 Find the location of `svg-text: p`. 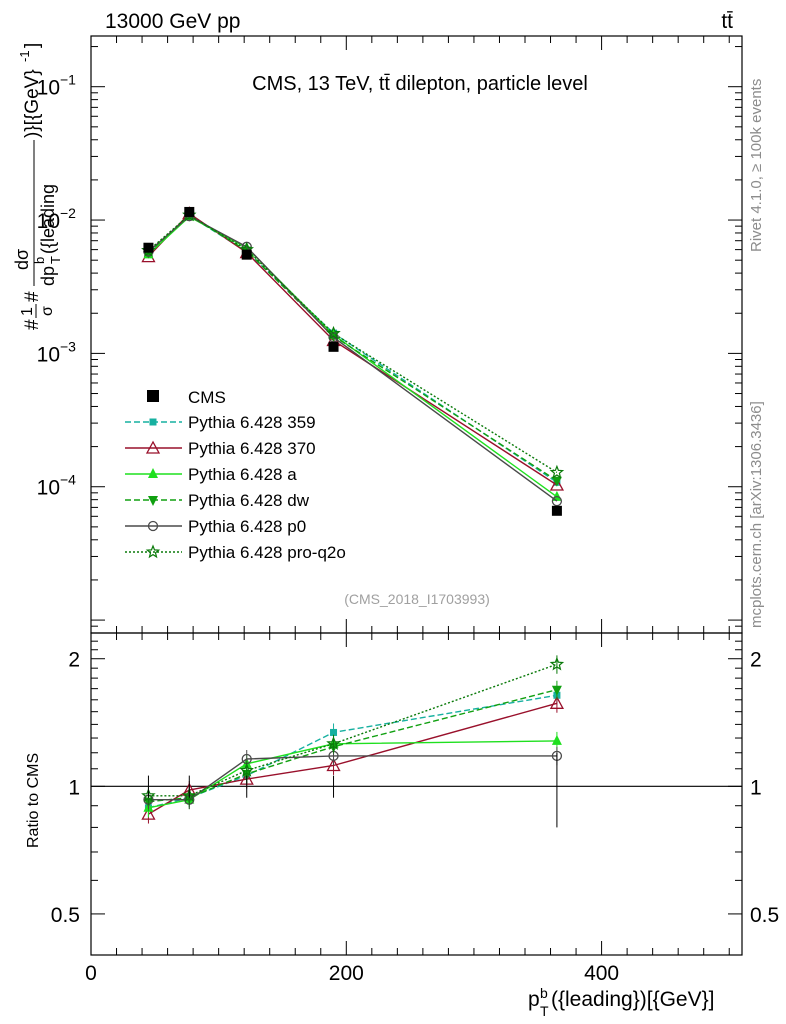

svg-text: p is located at coordinates (534, 999).